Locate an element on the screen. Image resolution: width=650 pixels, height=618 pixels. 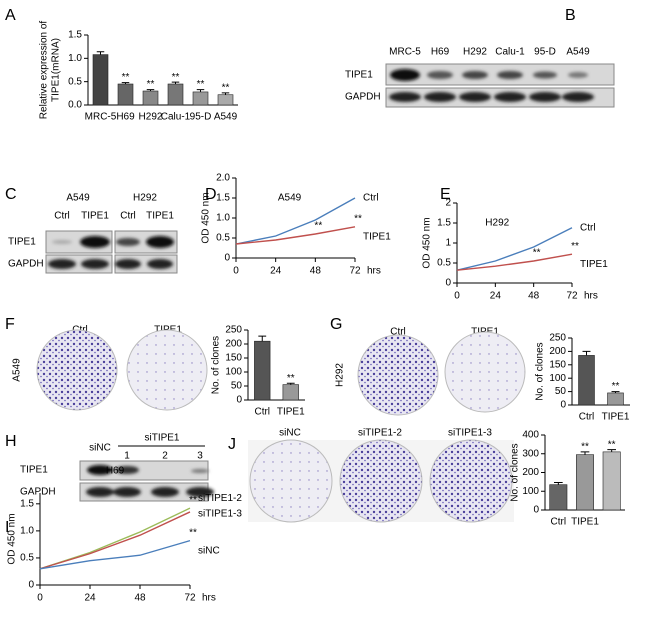
photo-label: siTIPE1-2 is located at coordinates (380, 433).